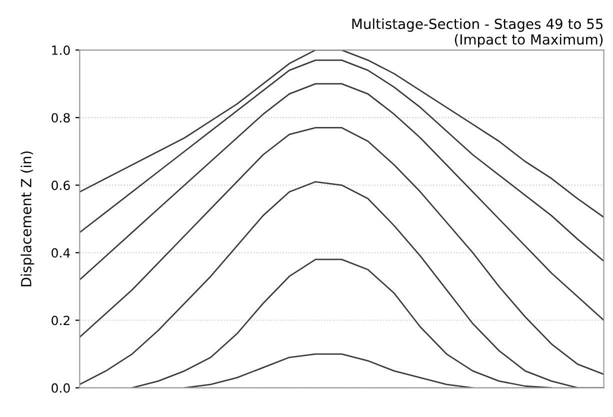 This screenshot has width=613, height=417. I want to click on y-tick-label: 1.0, so click(61, 50).